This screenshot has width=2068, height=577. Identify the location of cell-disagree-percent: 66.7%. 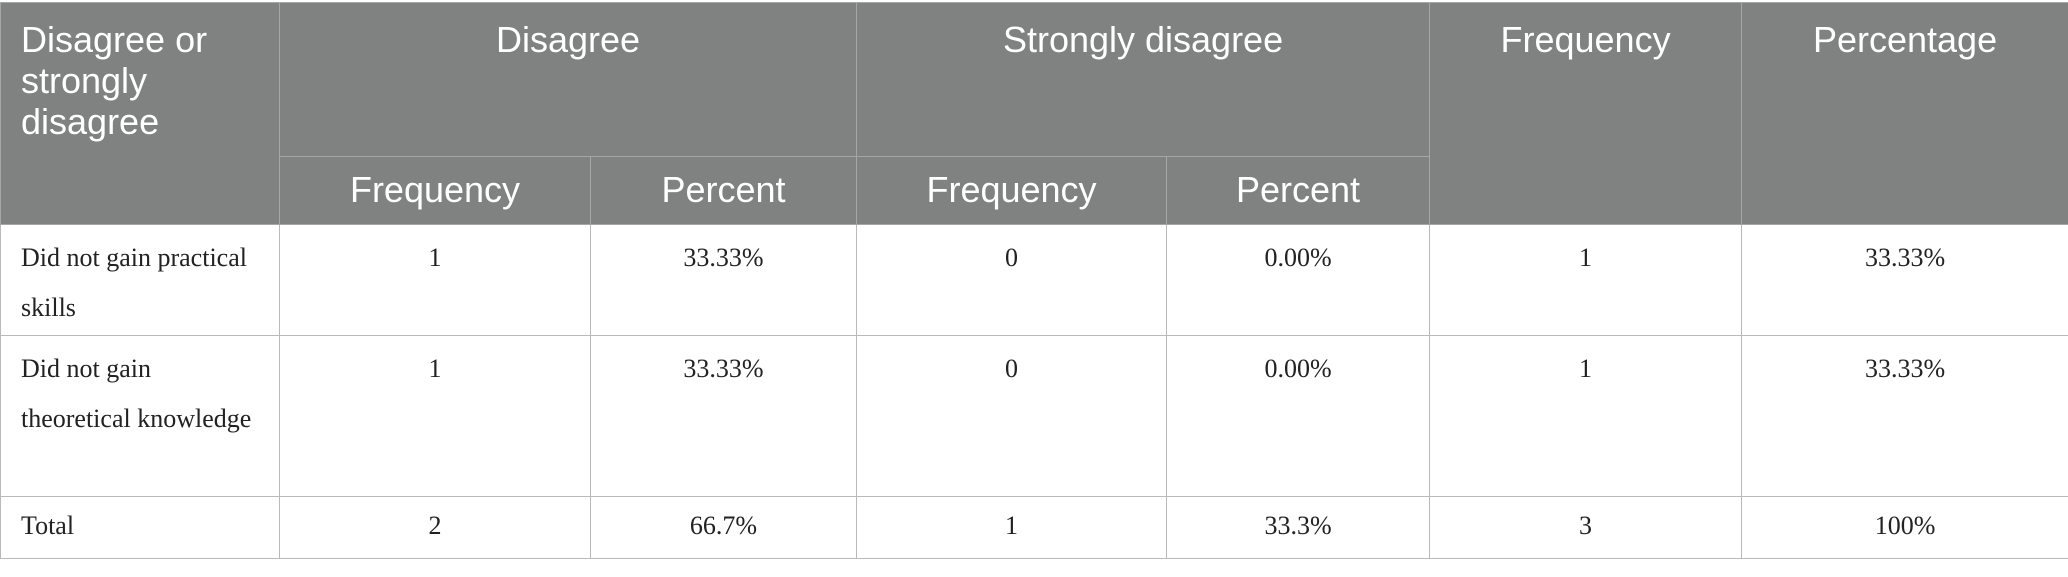
(723, 527).